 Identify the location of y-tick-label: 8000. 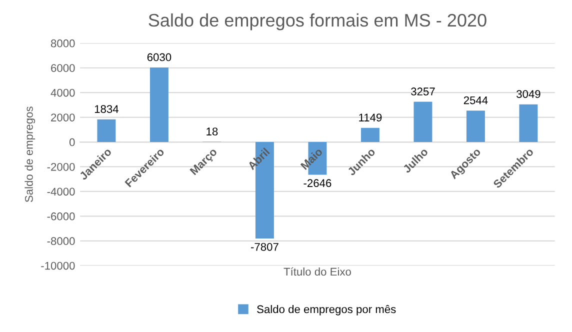
(62, 43).